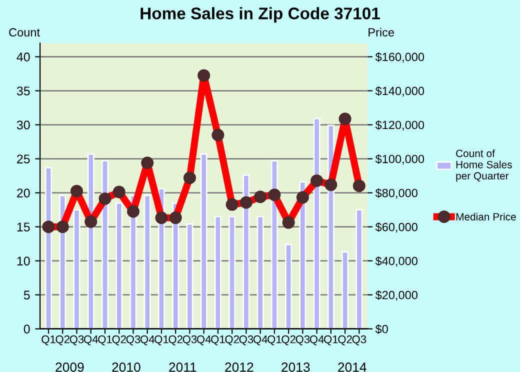  Describe the element at coordinates (352, 367) in the screenshot. I see `text: 2014` at that location.